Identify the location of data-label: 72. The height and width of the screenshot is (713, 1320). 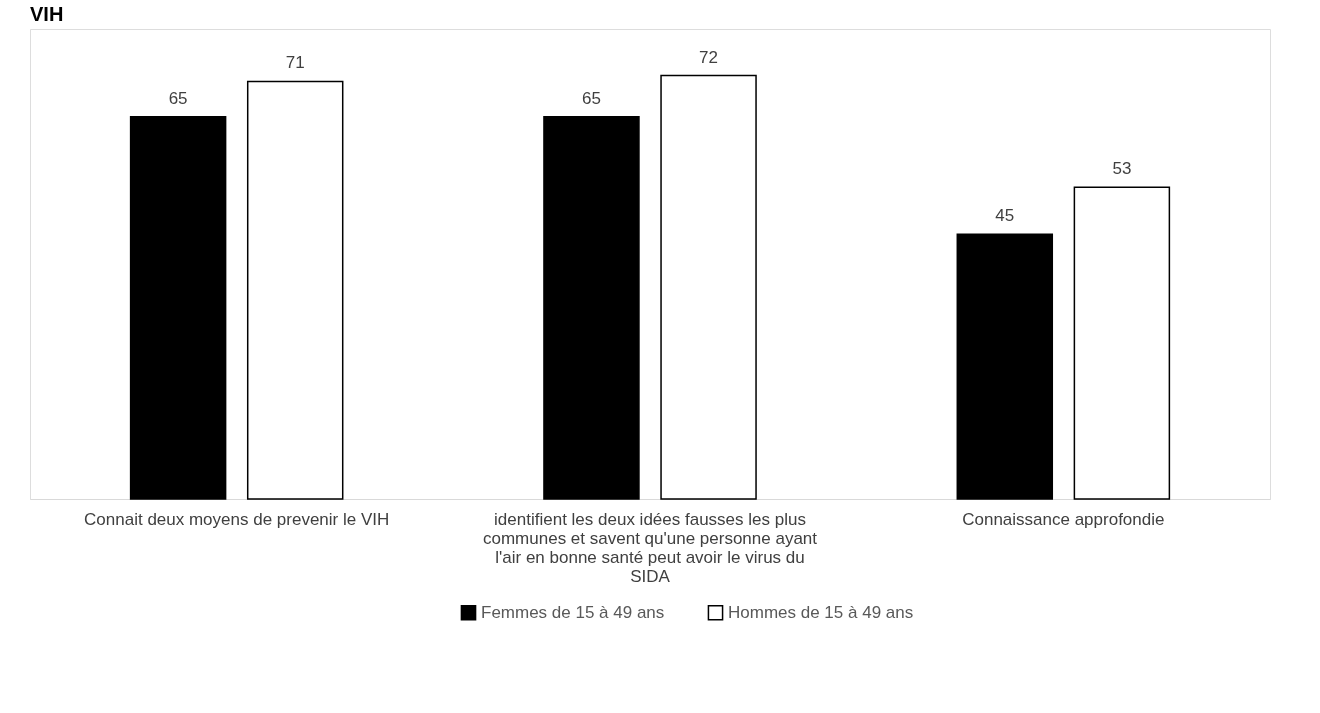
(709, 57).